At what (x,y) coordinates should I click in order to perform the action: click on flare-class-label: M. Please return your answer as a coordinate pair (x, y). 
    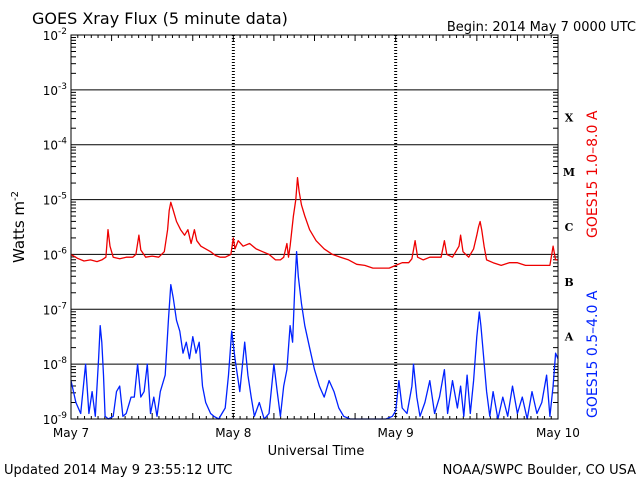
    Looking at the image, I should click on (569, 172).